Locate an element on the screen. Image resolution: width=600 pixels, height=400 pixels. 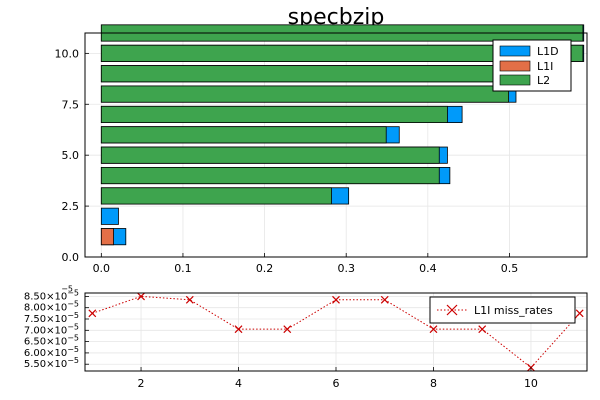
y-tick-label-2: 5.50×10⁻⁵ is located at coordinates (51, 363).